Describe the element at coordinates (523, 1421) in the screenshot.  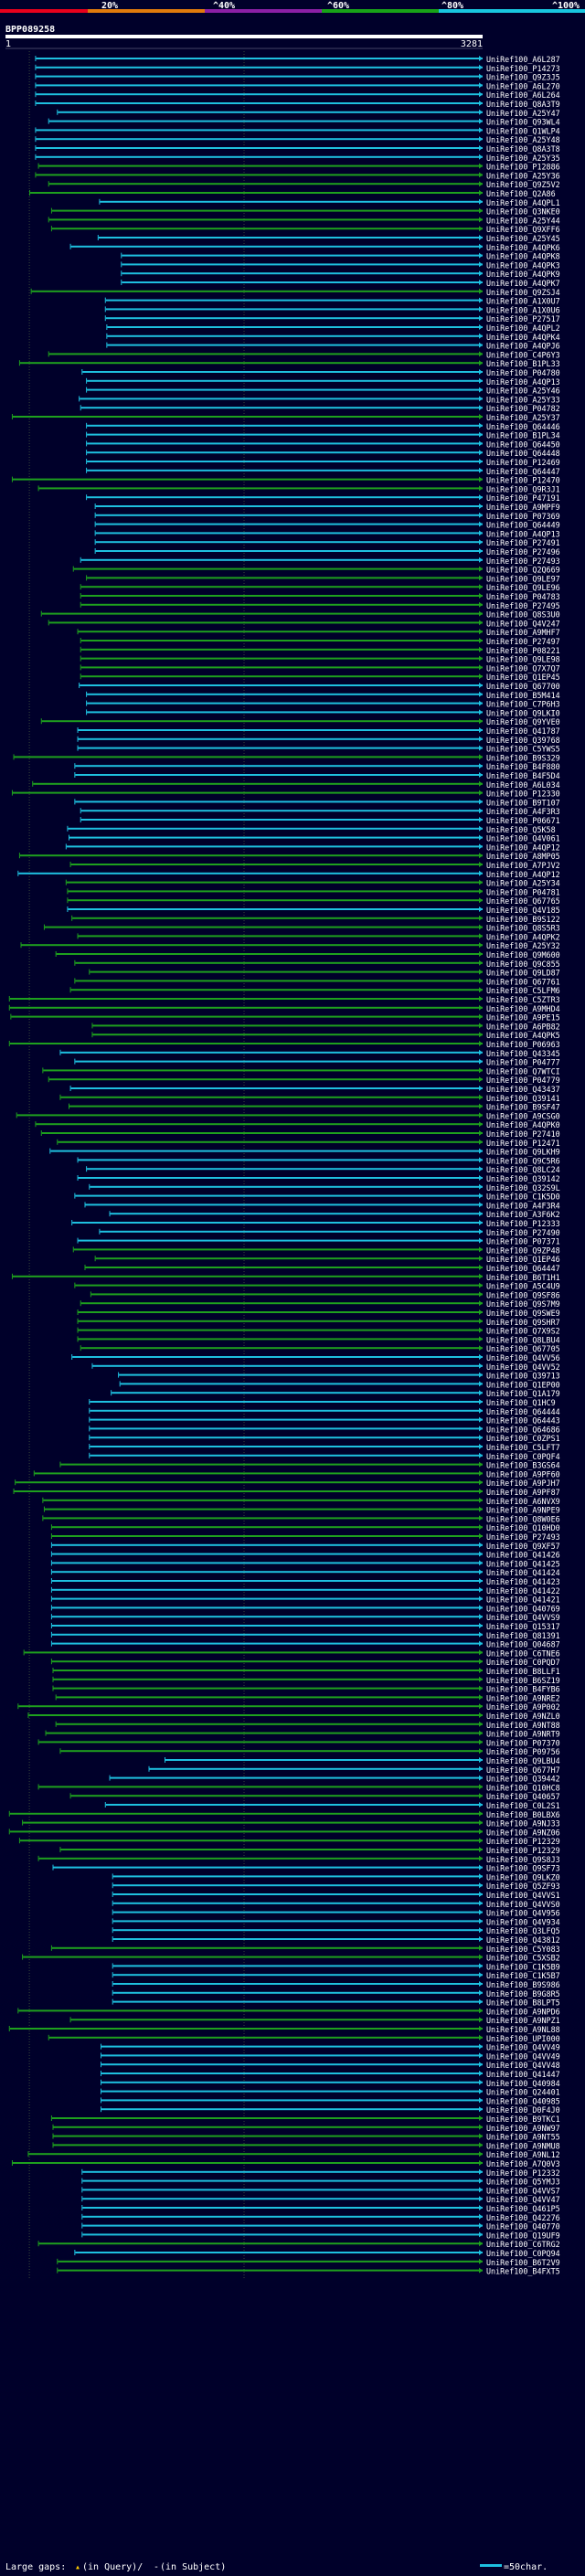
I see `hit-label: UniRef100_Q64443` at that location.